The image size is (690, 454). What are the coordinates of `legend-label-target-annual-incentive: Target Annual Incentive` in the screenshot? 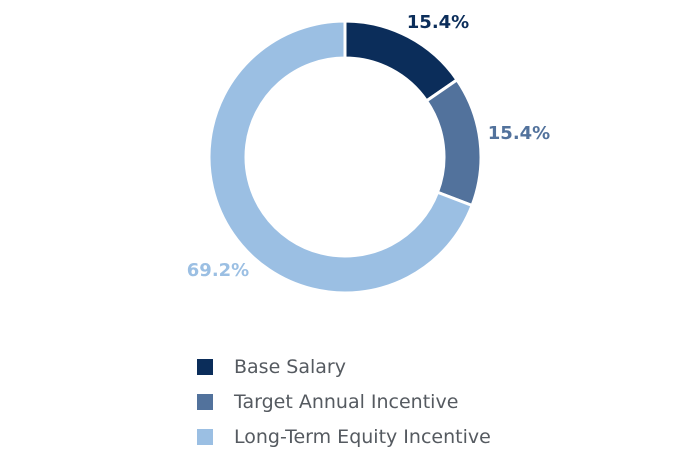 It's located at (346, 401).